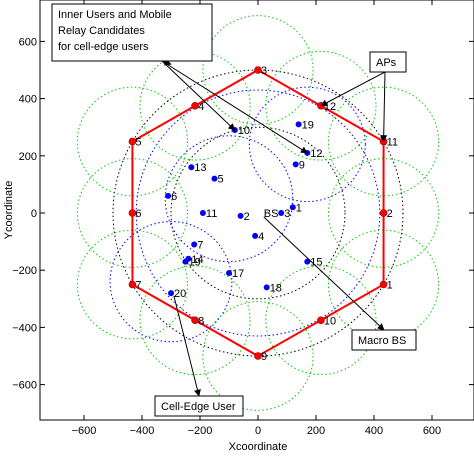 This screenshot has height=461, width=474. I want to click on annotation-aps: APs, so click(388, 62).